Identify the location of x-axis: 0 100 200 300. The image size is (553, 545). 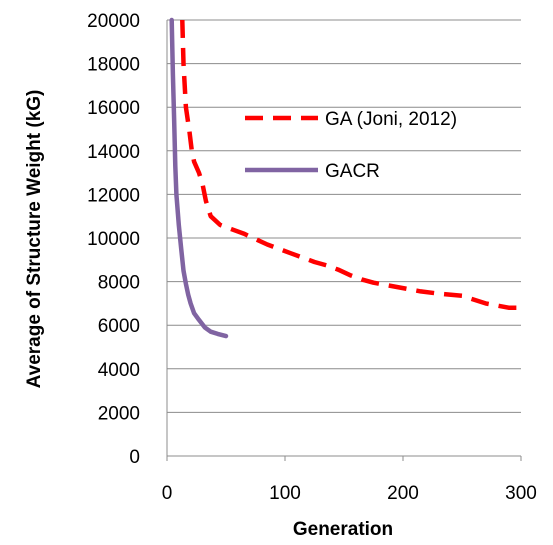
(349, 479).